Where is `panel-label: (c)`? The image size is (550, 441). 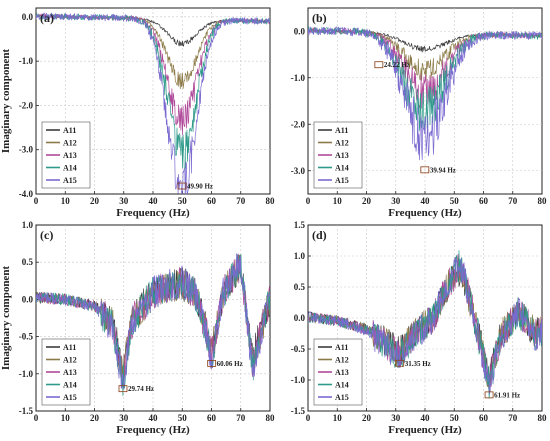
panel-label: (c) is located at coordinates (46, 235).